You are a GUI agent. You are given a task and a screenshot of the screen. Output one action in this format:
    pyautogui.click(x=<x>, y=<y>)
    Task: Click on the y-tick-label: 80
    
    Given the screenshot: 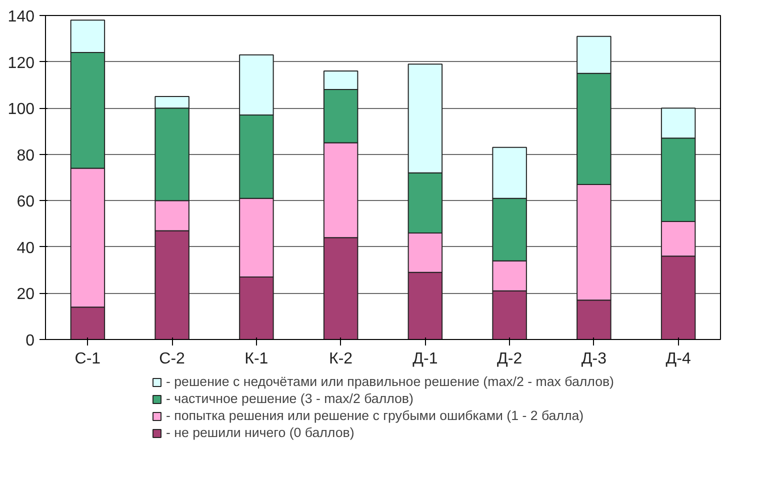 What is the action you would take?
    pyautogui.click(x=25, y=155)
    